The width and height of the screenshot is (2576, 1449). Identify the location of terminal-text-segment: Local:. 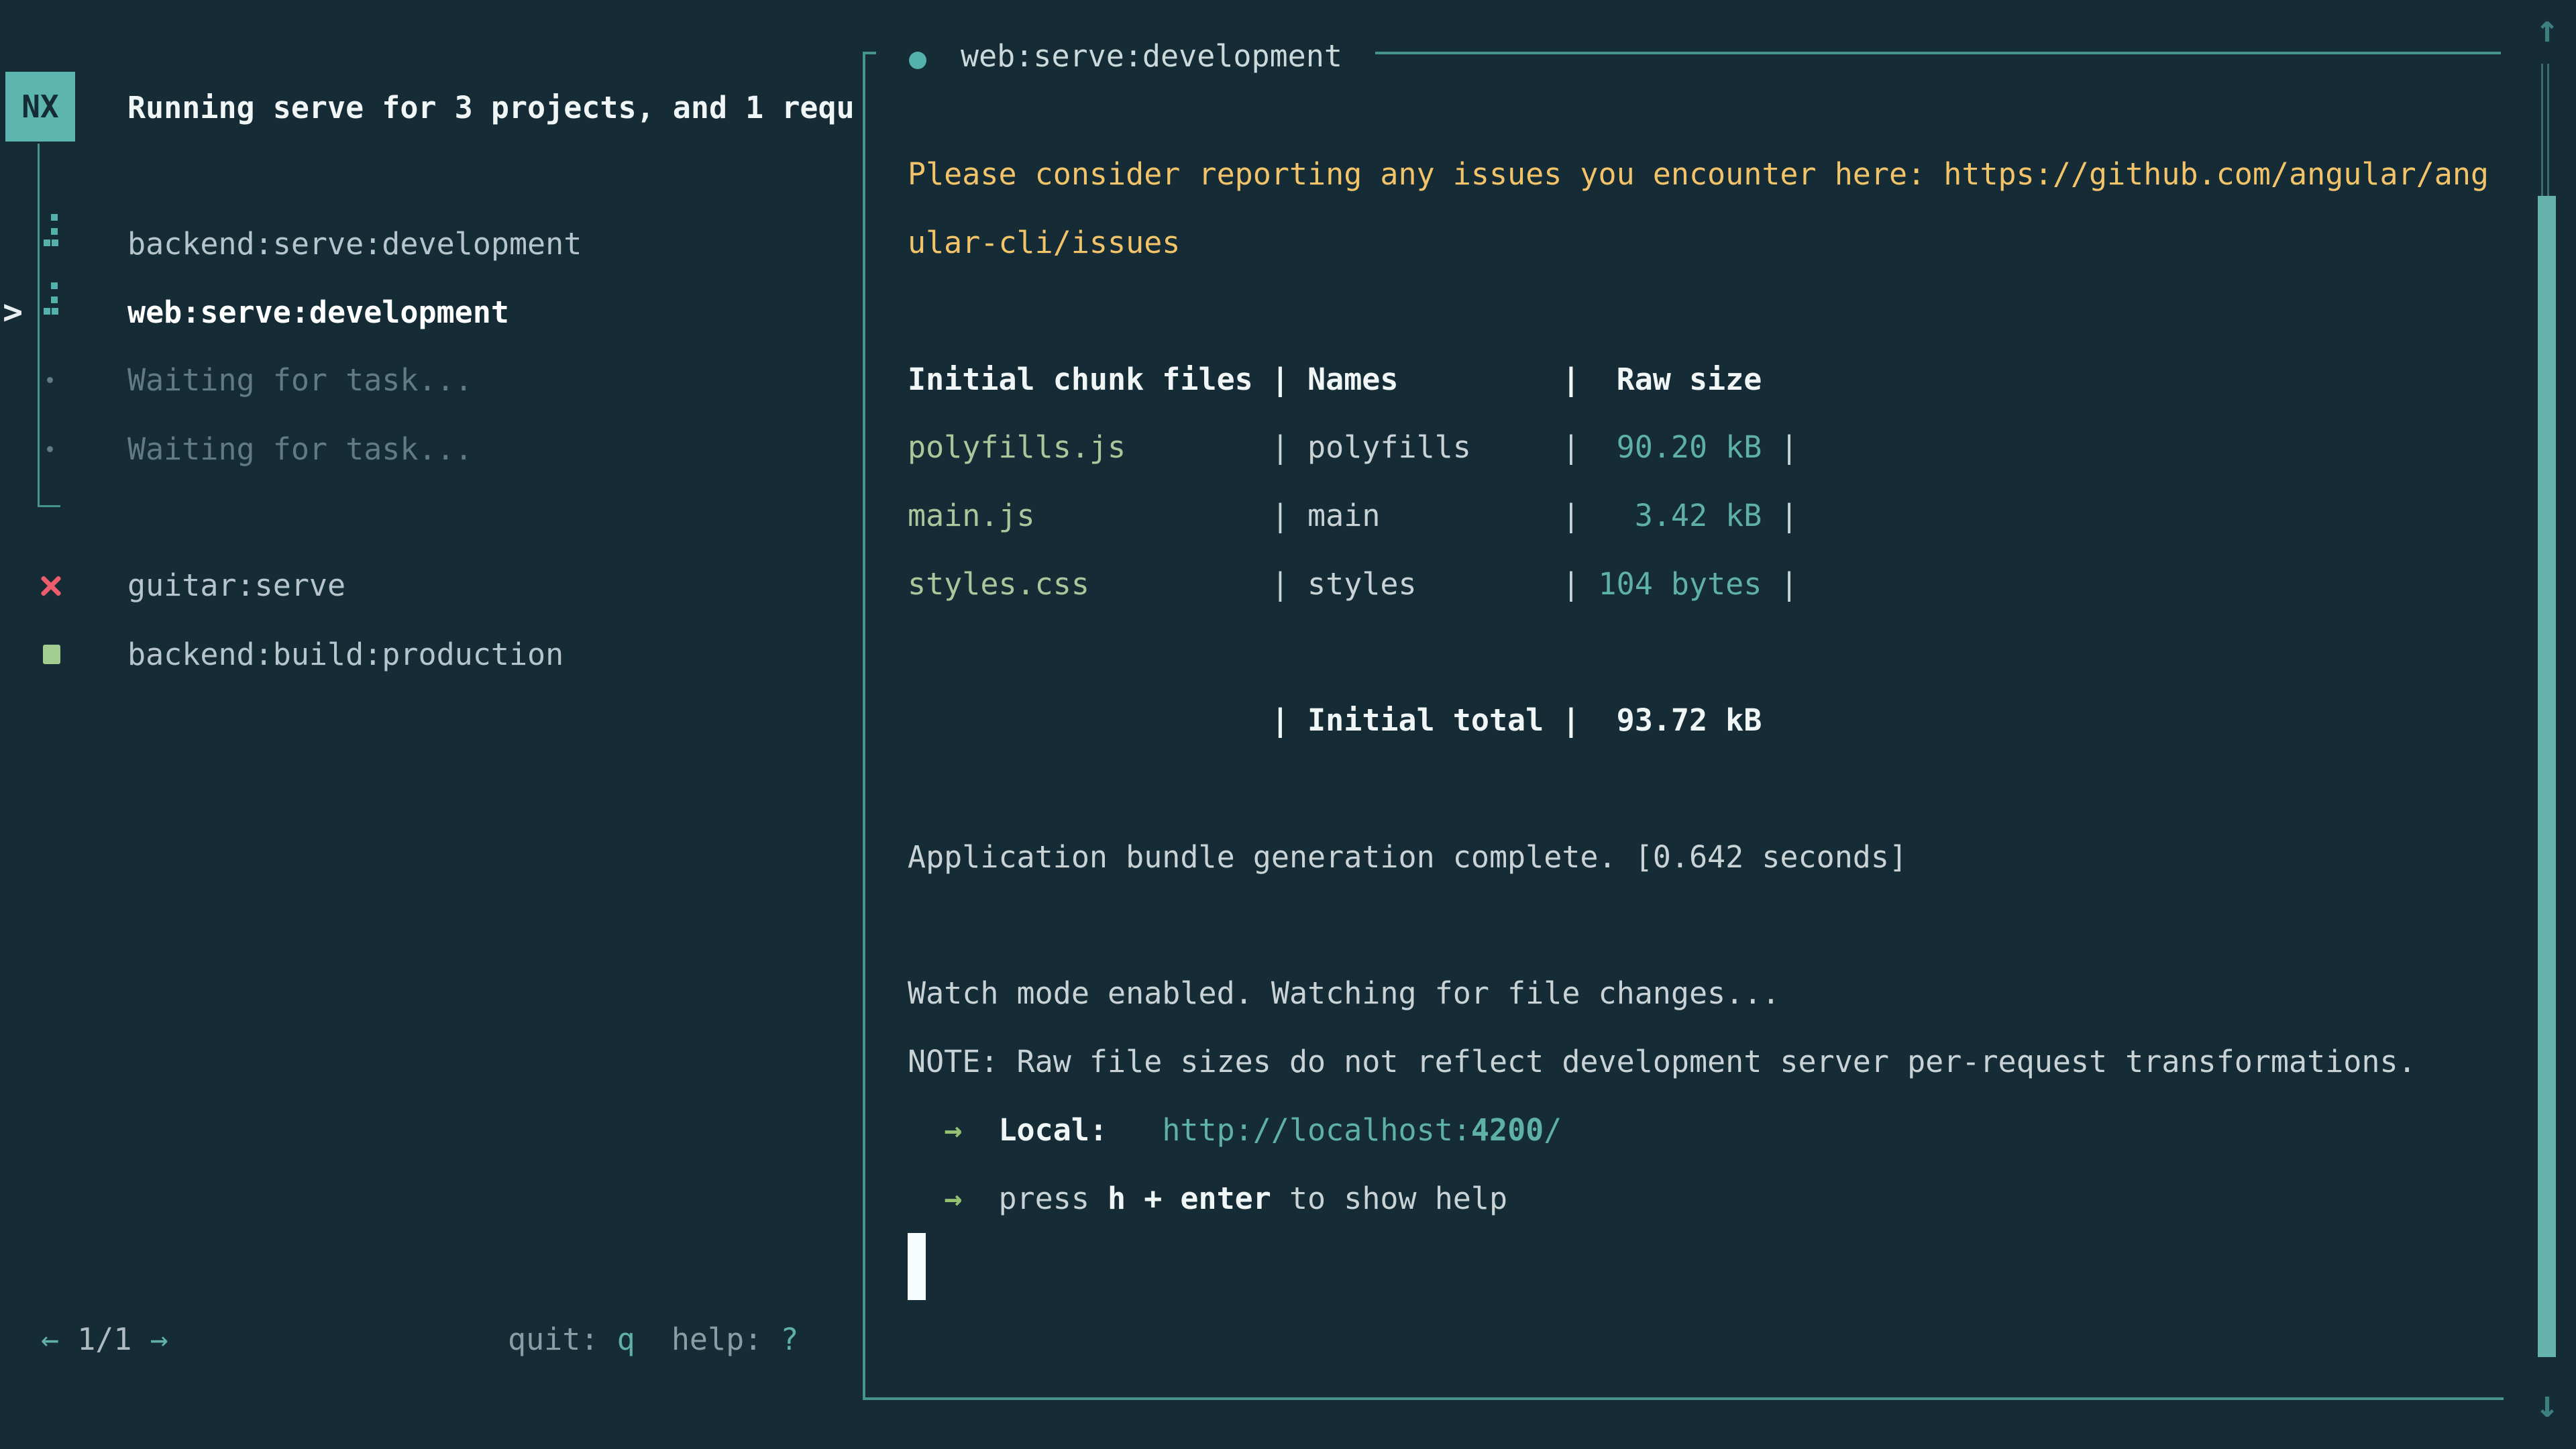
(1053, 1130).